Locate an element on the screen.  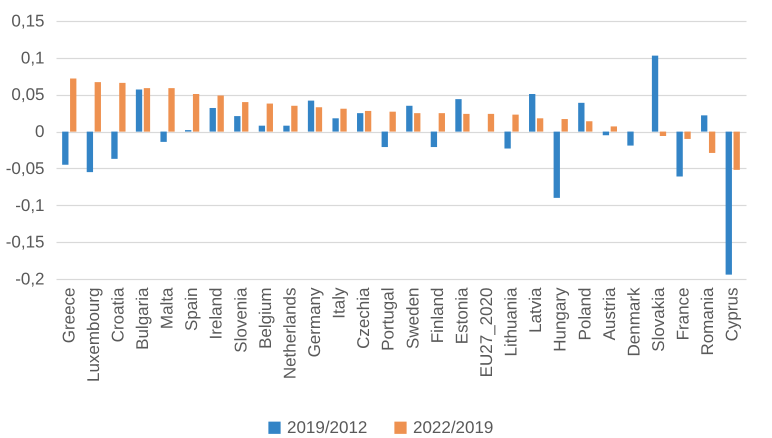
x-tick-label: Romania is located at coordinates (708, 321).